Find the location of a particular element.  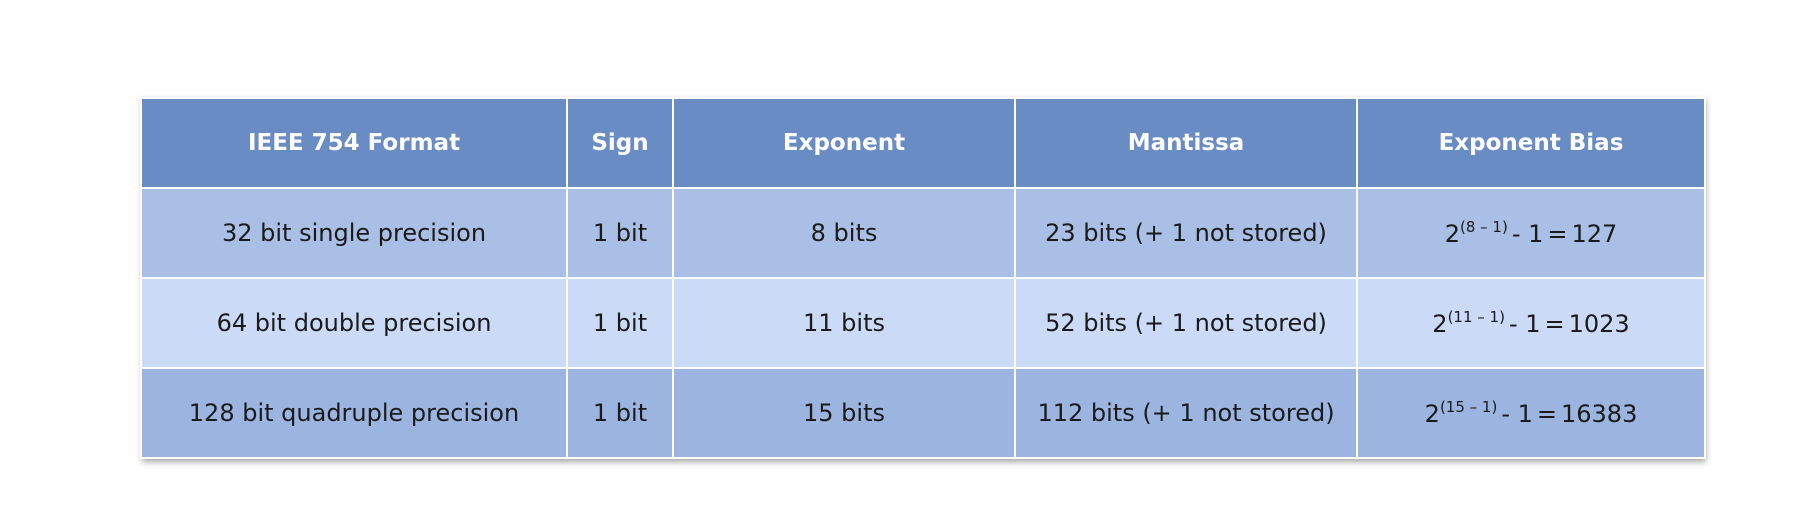

cell-exponent: 15 bits is located at coordinates (844, 413).